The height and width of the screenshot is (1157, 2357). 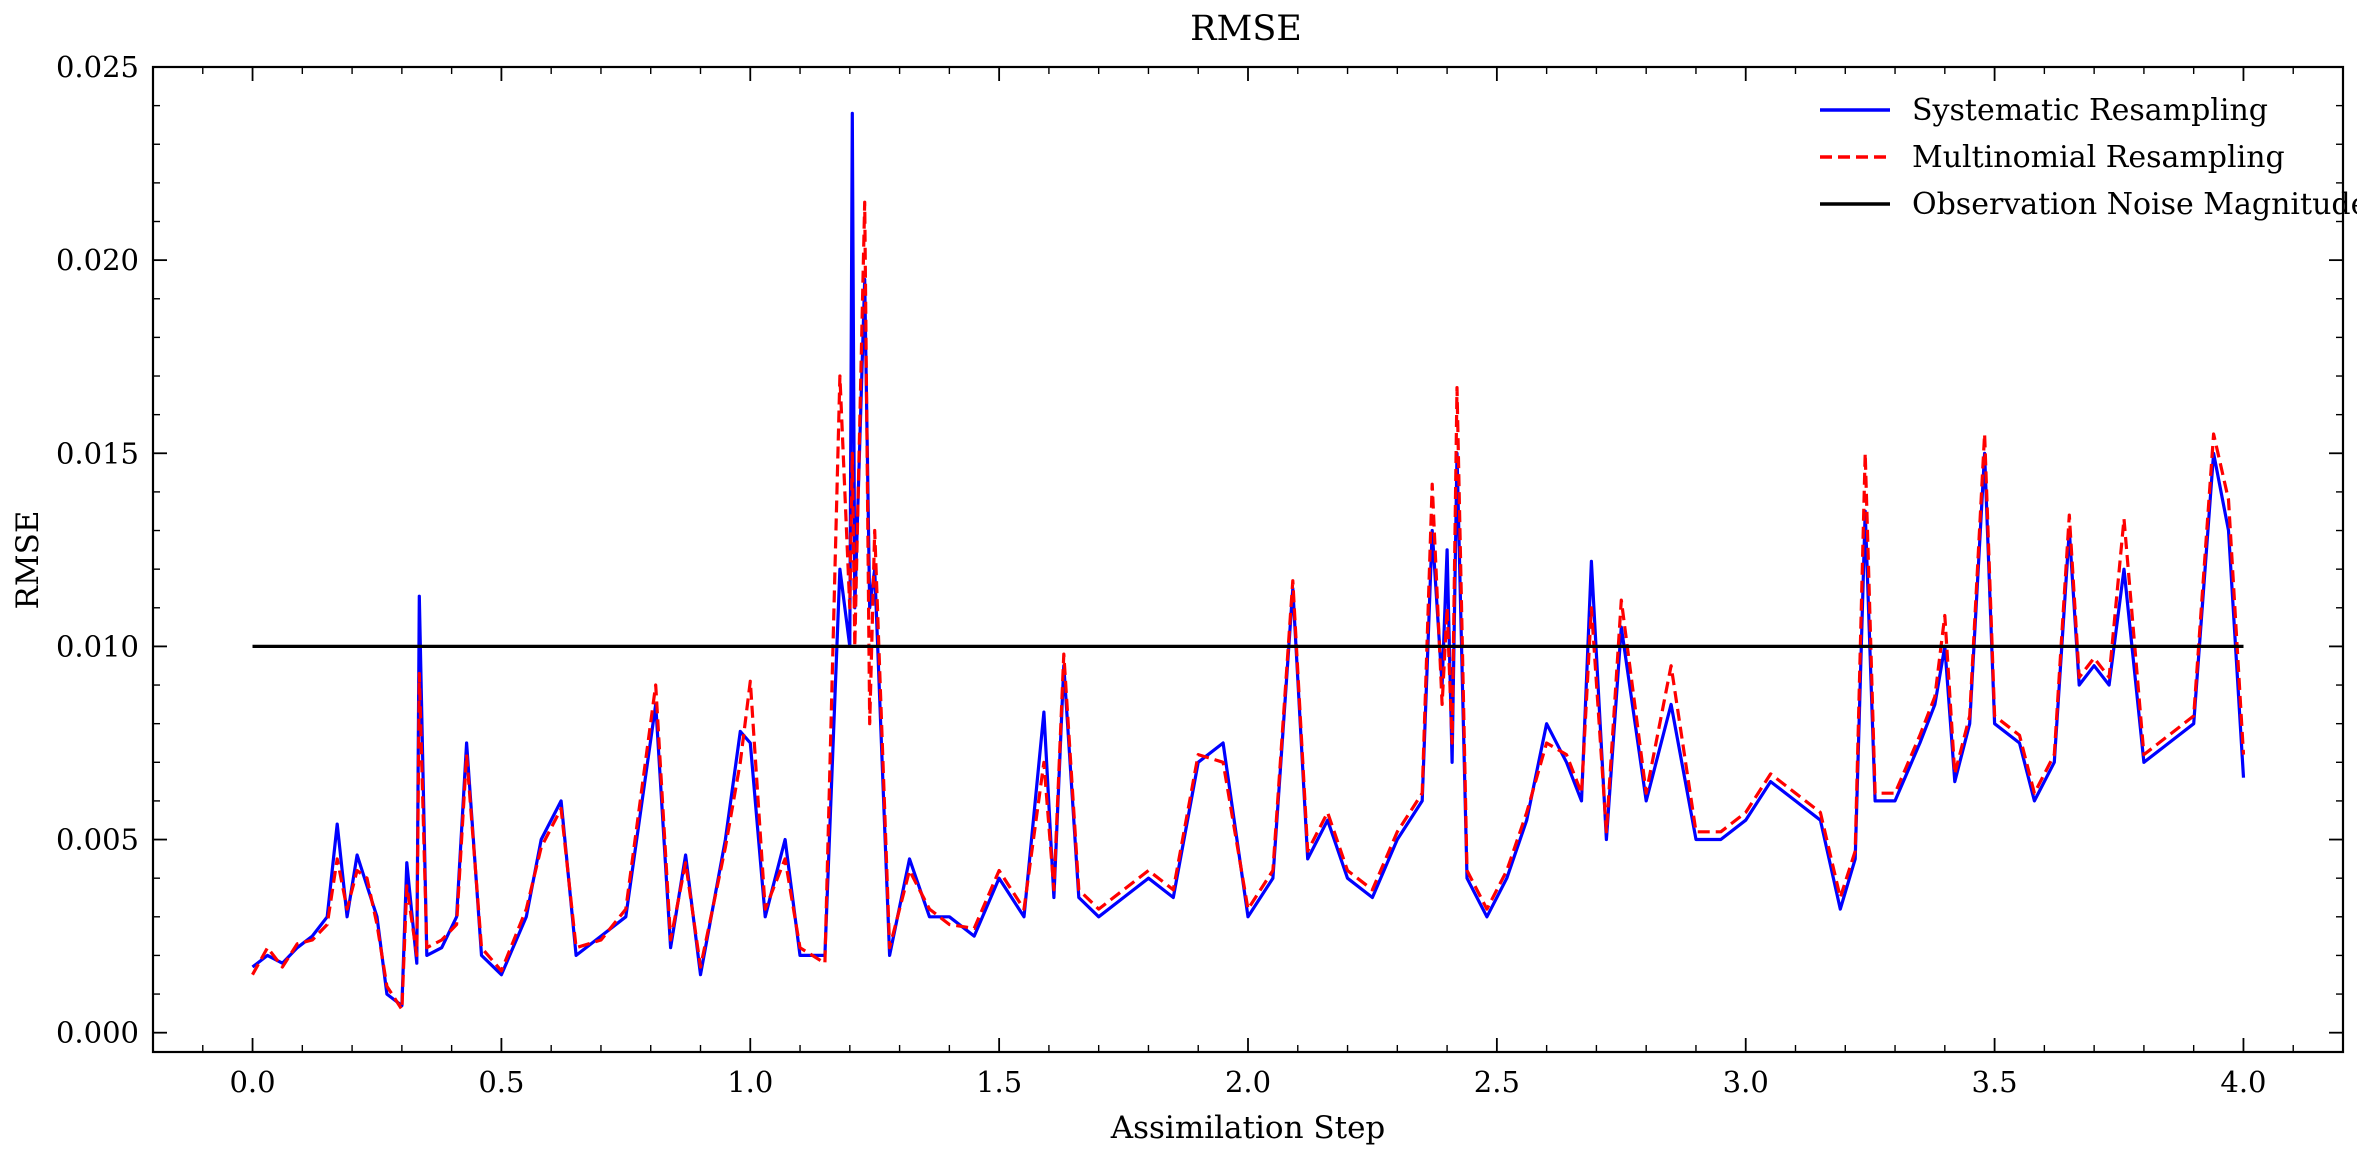 I want to click on x-axis-title: Assimilation Step, so click(x=1248, y=1128).